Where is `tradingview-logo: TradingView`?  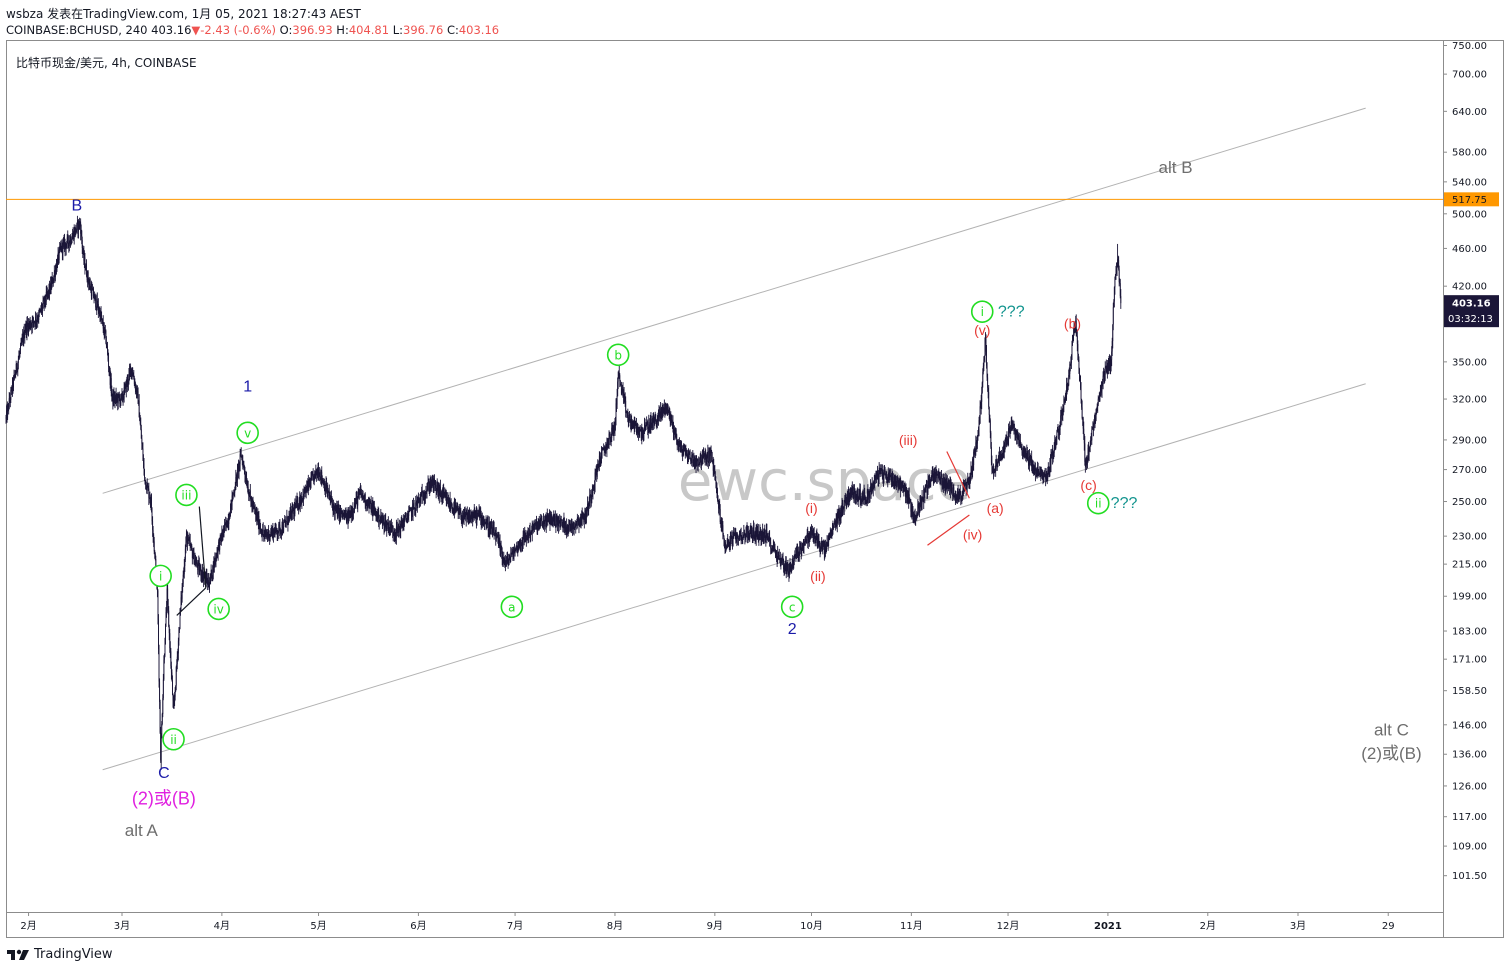 tradingview-logo: TradingView is located at coordinates (59, 954).